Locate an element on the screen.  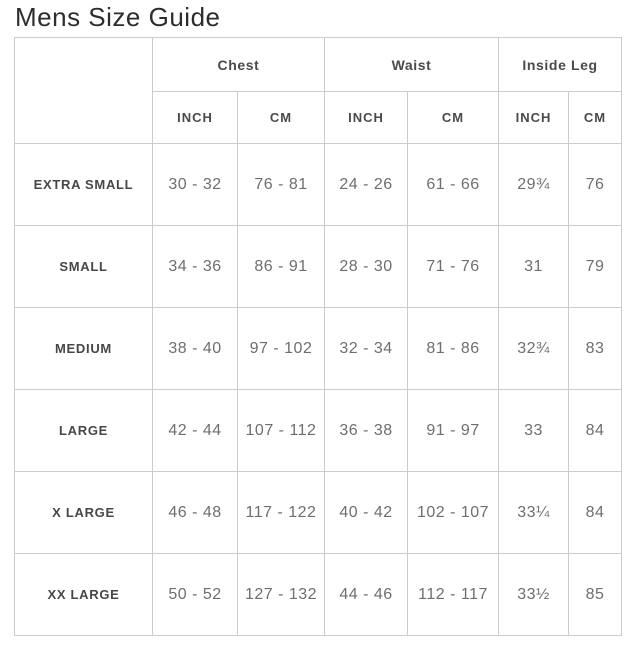
unit-header-chest-cm: CM is located at coordinates (281, 117).